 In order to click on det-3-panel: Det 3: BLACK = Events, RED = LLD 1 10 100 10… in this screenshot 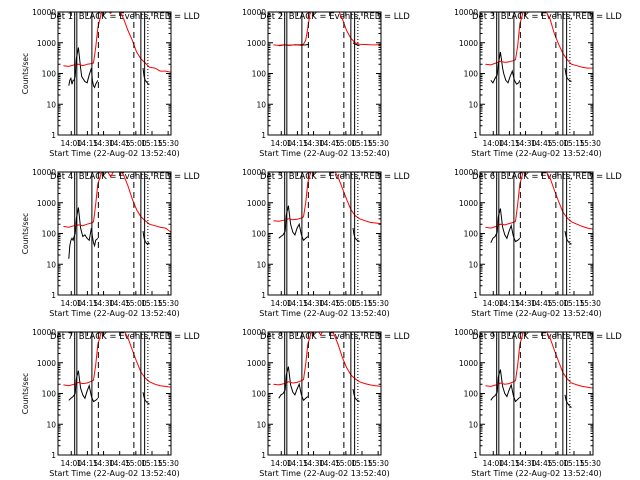, I will do `click(538, 83)`.